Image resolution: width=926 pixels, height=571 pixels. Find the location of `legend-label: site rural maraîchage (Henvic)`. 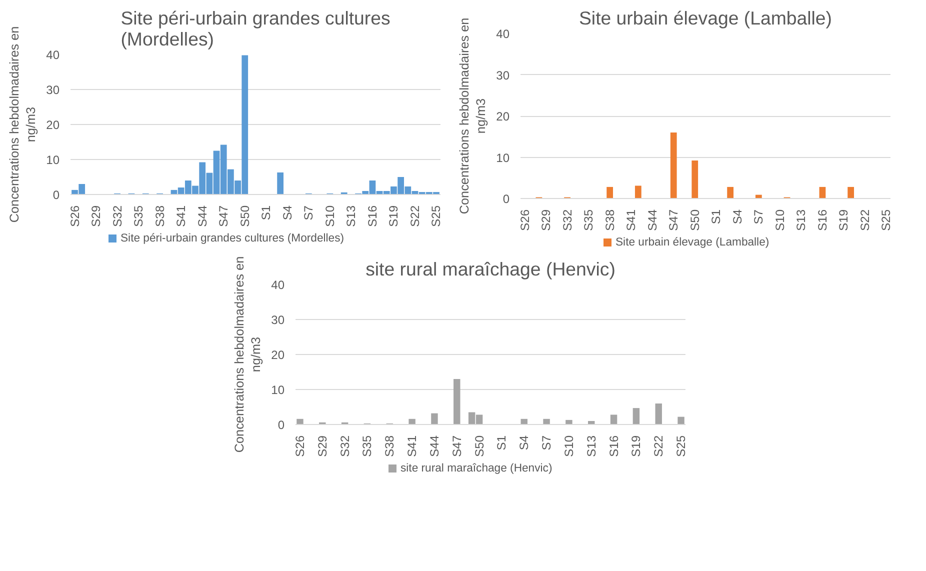

legend-label: site rural maraîchage (Henvic) is located at coordinates (476, 468).